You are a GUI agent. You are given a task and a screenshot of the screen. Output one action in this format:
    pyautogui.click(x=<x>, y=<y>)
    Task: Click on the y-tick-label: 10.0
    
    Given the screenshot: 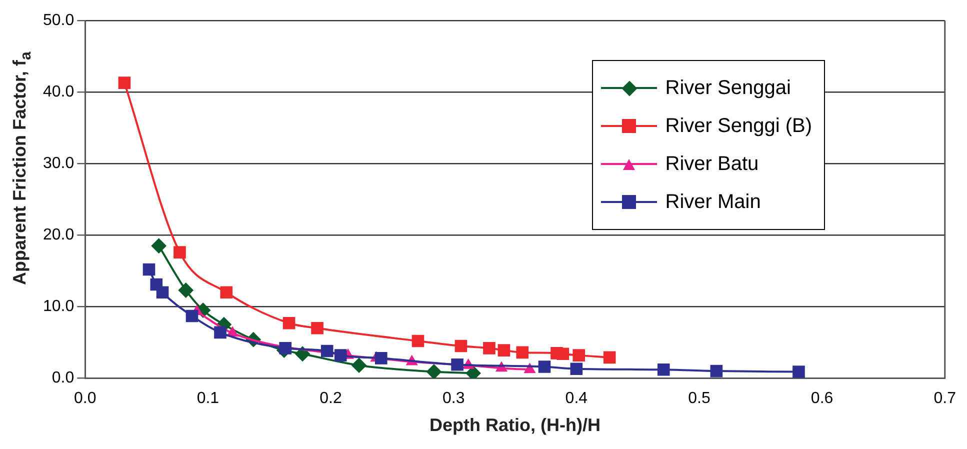 What is the action you would take?
    pyautogui.click(x=58, y=307)
    